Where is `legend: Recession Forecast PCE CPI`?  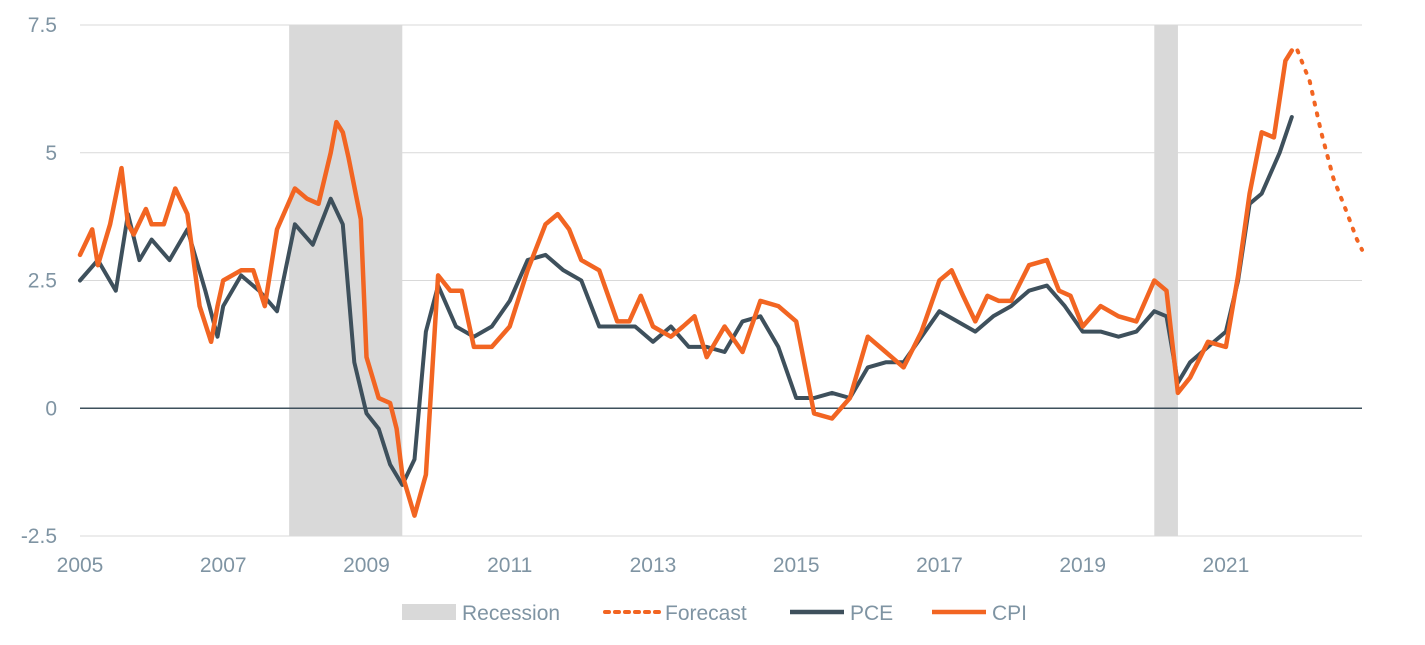
legend: Recession Forecast PCE CPI is located at coordinates (714, 613).